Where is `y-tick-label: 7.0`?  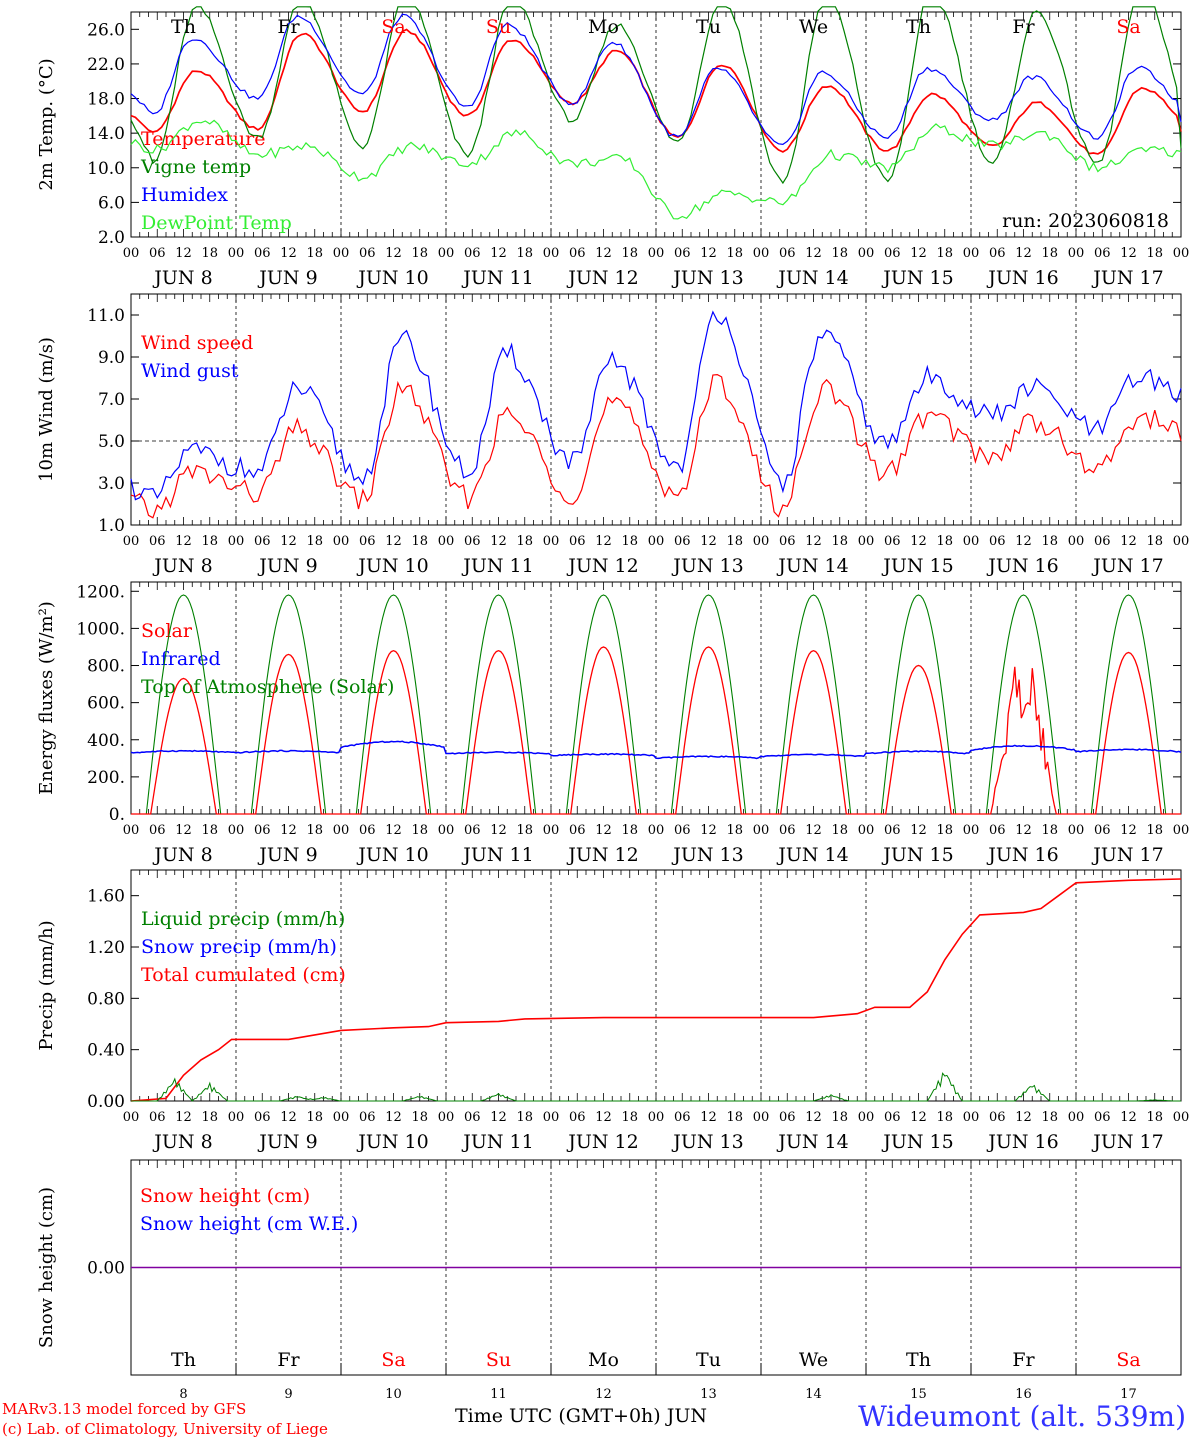
y-tick-label: 7.0 is located at coordinates (111, 400).